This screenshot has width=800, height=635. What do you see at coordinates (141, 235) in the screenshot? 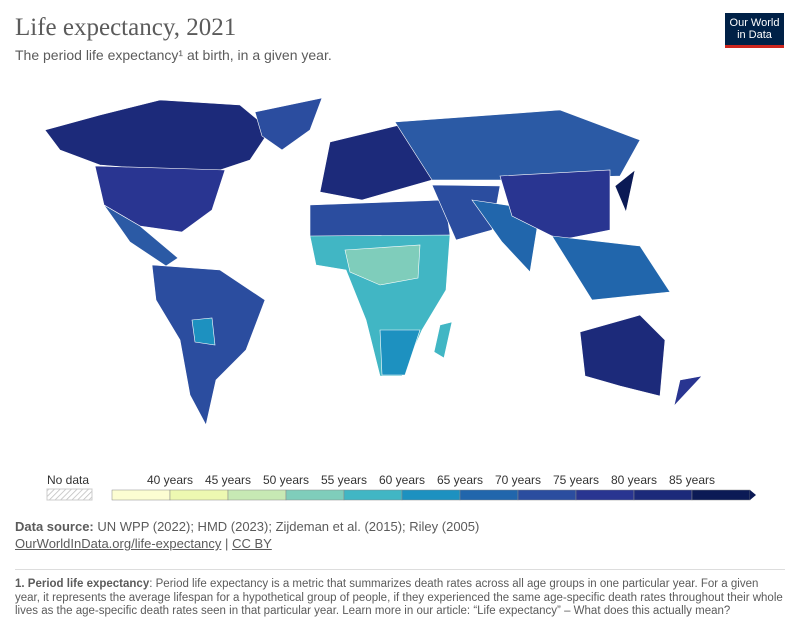
I see `central-america` at bounding box center [141, 235].